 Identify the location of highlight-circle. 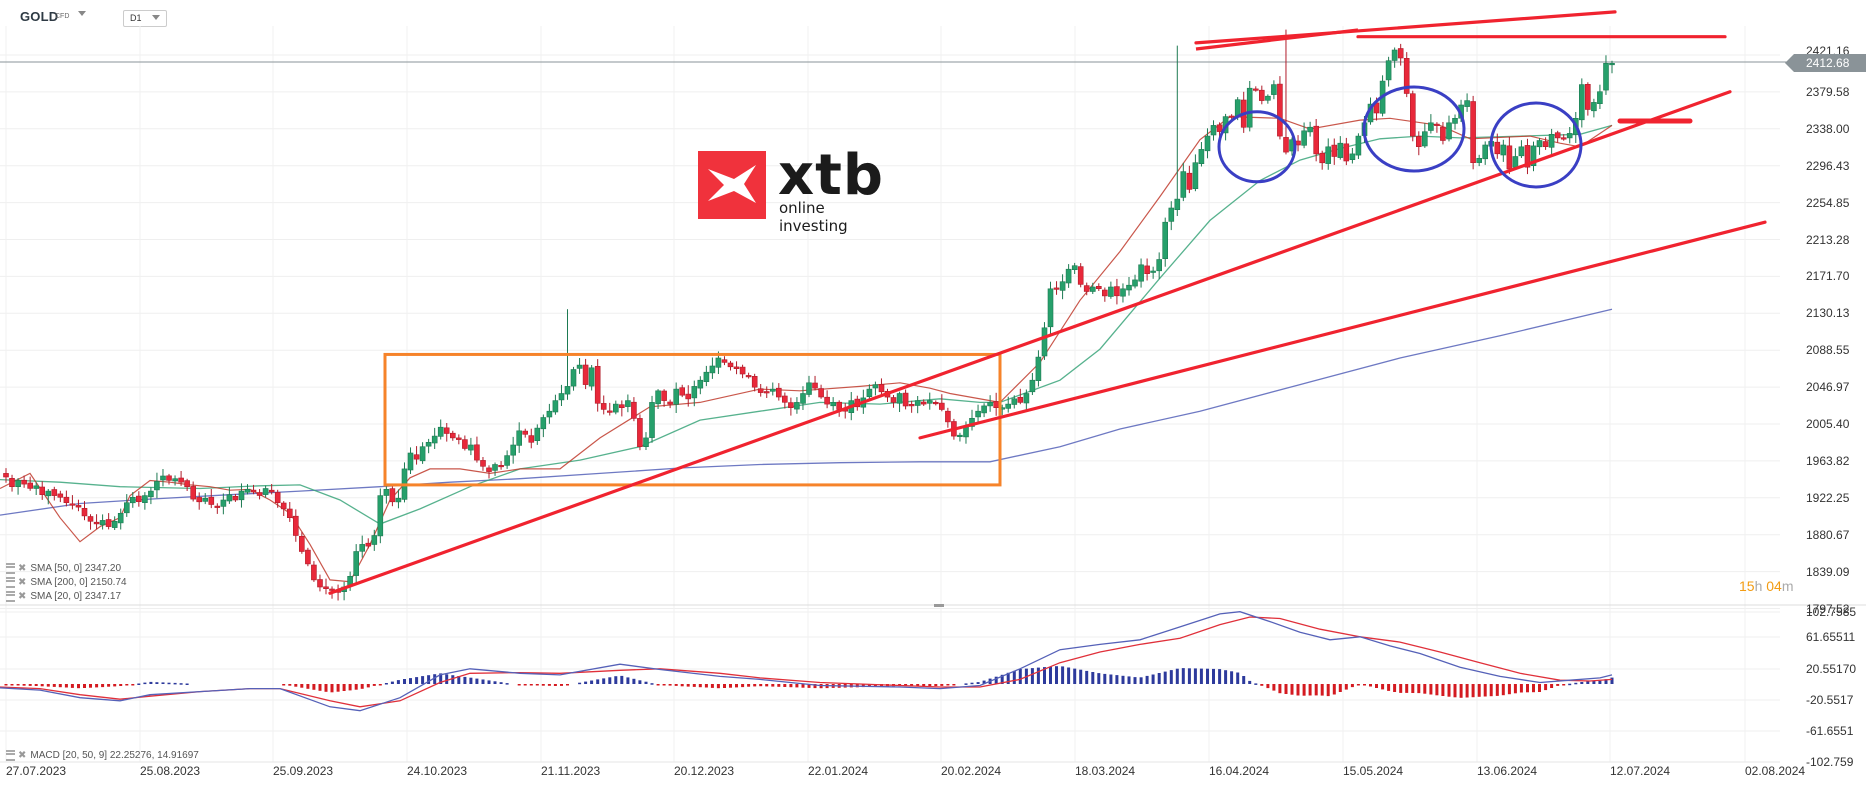
(1257, 147).